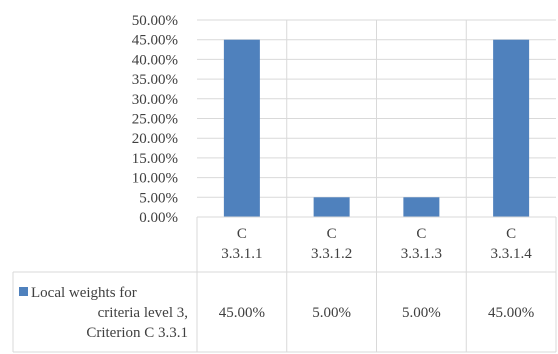 This screenshot has width=558, height=354. What do you see at coordinates (158, 198) in the screenshot?
I see `y-tick-label: 5.00%` at bounding box center [158, 198].